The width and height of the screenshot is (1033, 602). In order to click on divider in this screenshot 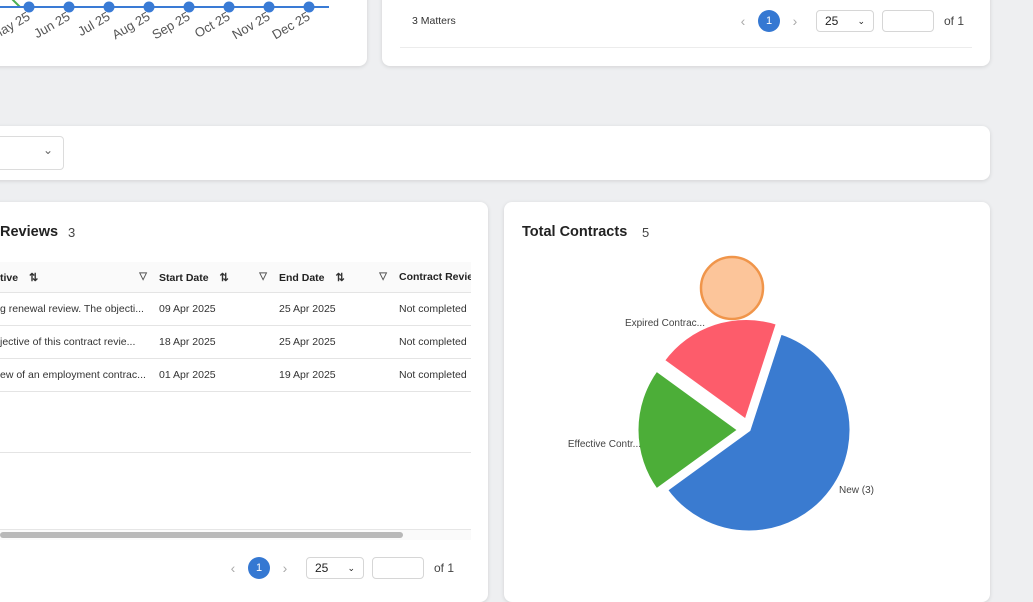, I will do `click(686, 47)`.